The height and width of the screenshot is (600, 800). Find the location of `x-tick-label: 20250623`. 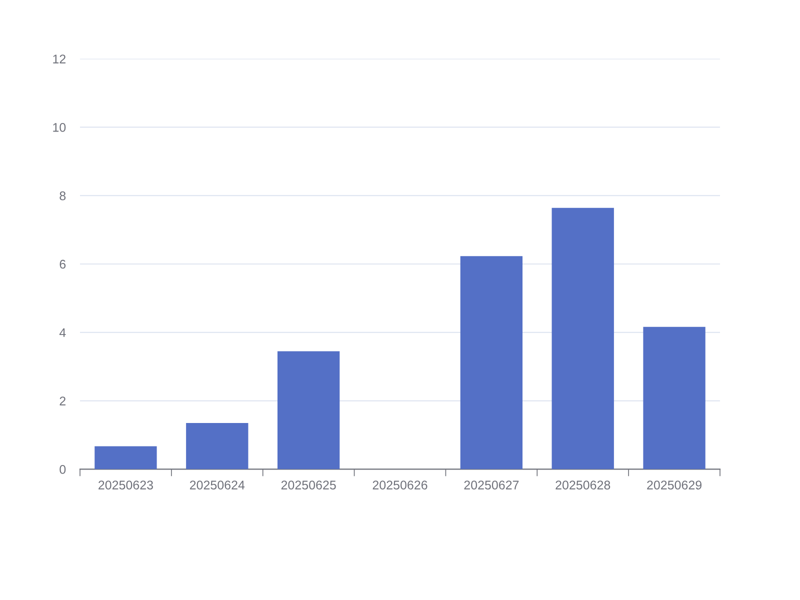

x-tick-label: 20250623 is located at coordinates (125, 485).